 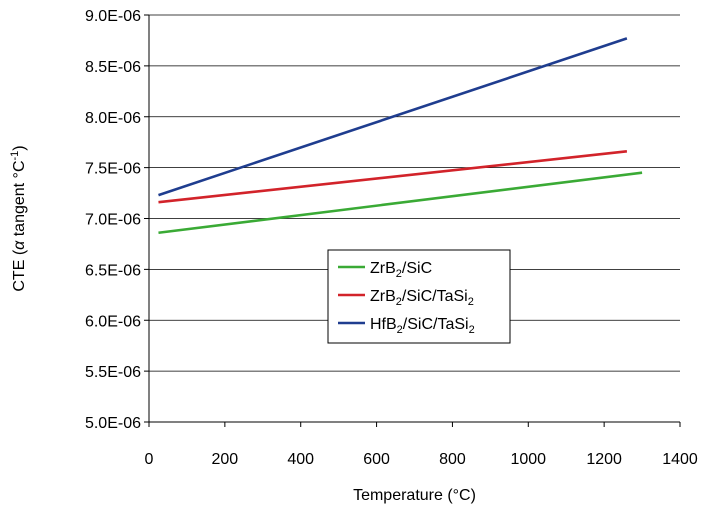 I want to click on x-axis-title: Temperature (°C), so click(x=414, y=495).